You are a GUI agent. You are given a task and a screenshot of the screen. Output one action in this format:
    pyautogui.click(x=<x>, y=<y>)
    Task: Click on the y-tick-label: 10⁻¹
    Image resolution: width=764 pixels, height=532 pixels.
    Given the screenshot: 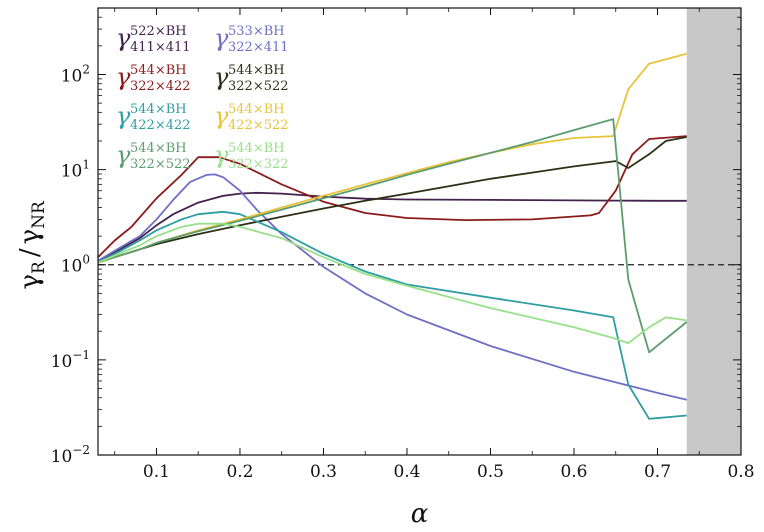 What is the action you would take?
    pyautogui.click(x=70, y=360)
    